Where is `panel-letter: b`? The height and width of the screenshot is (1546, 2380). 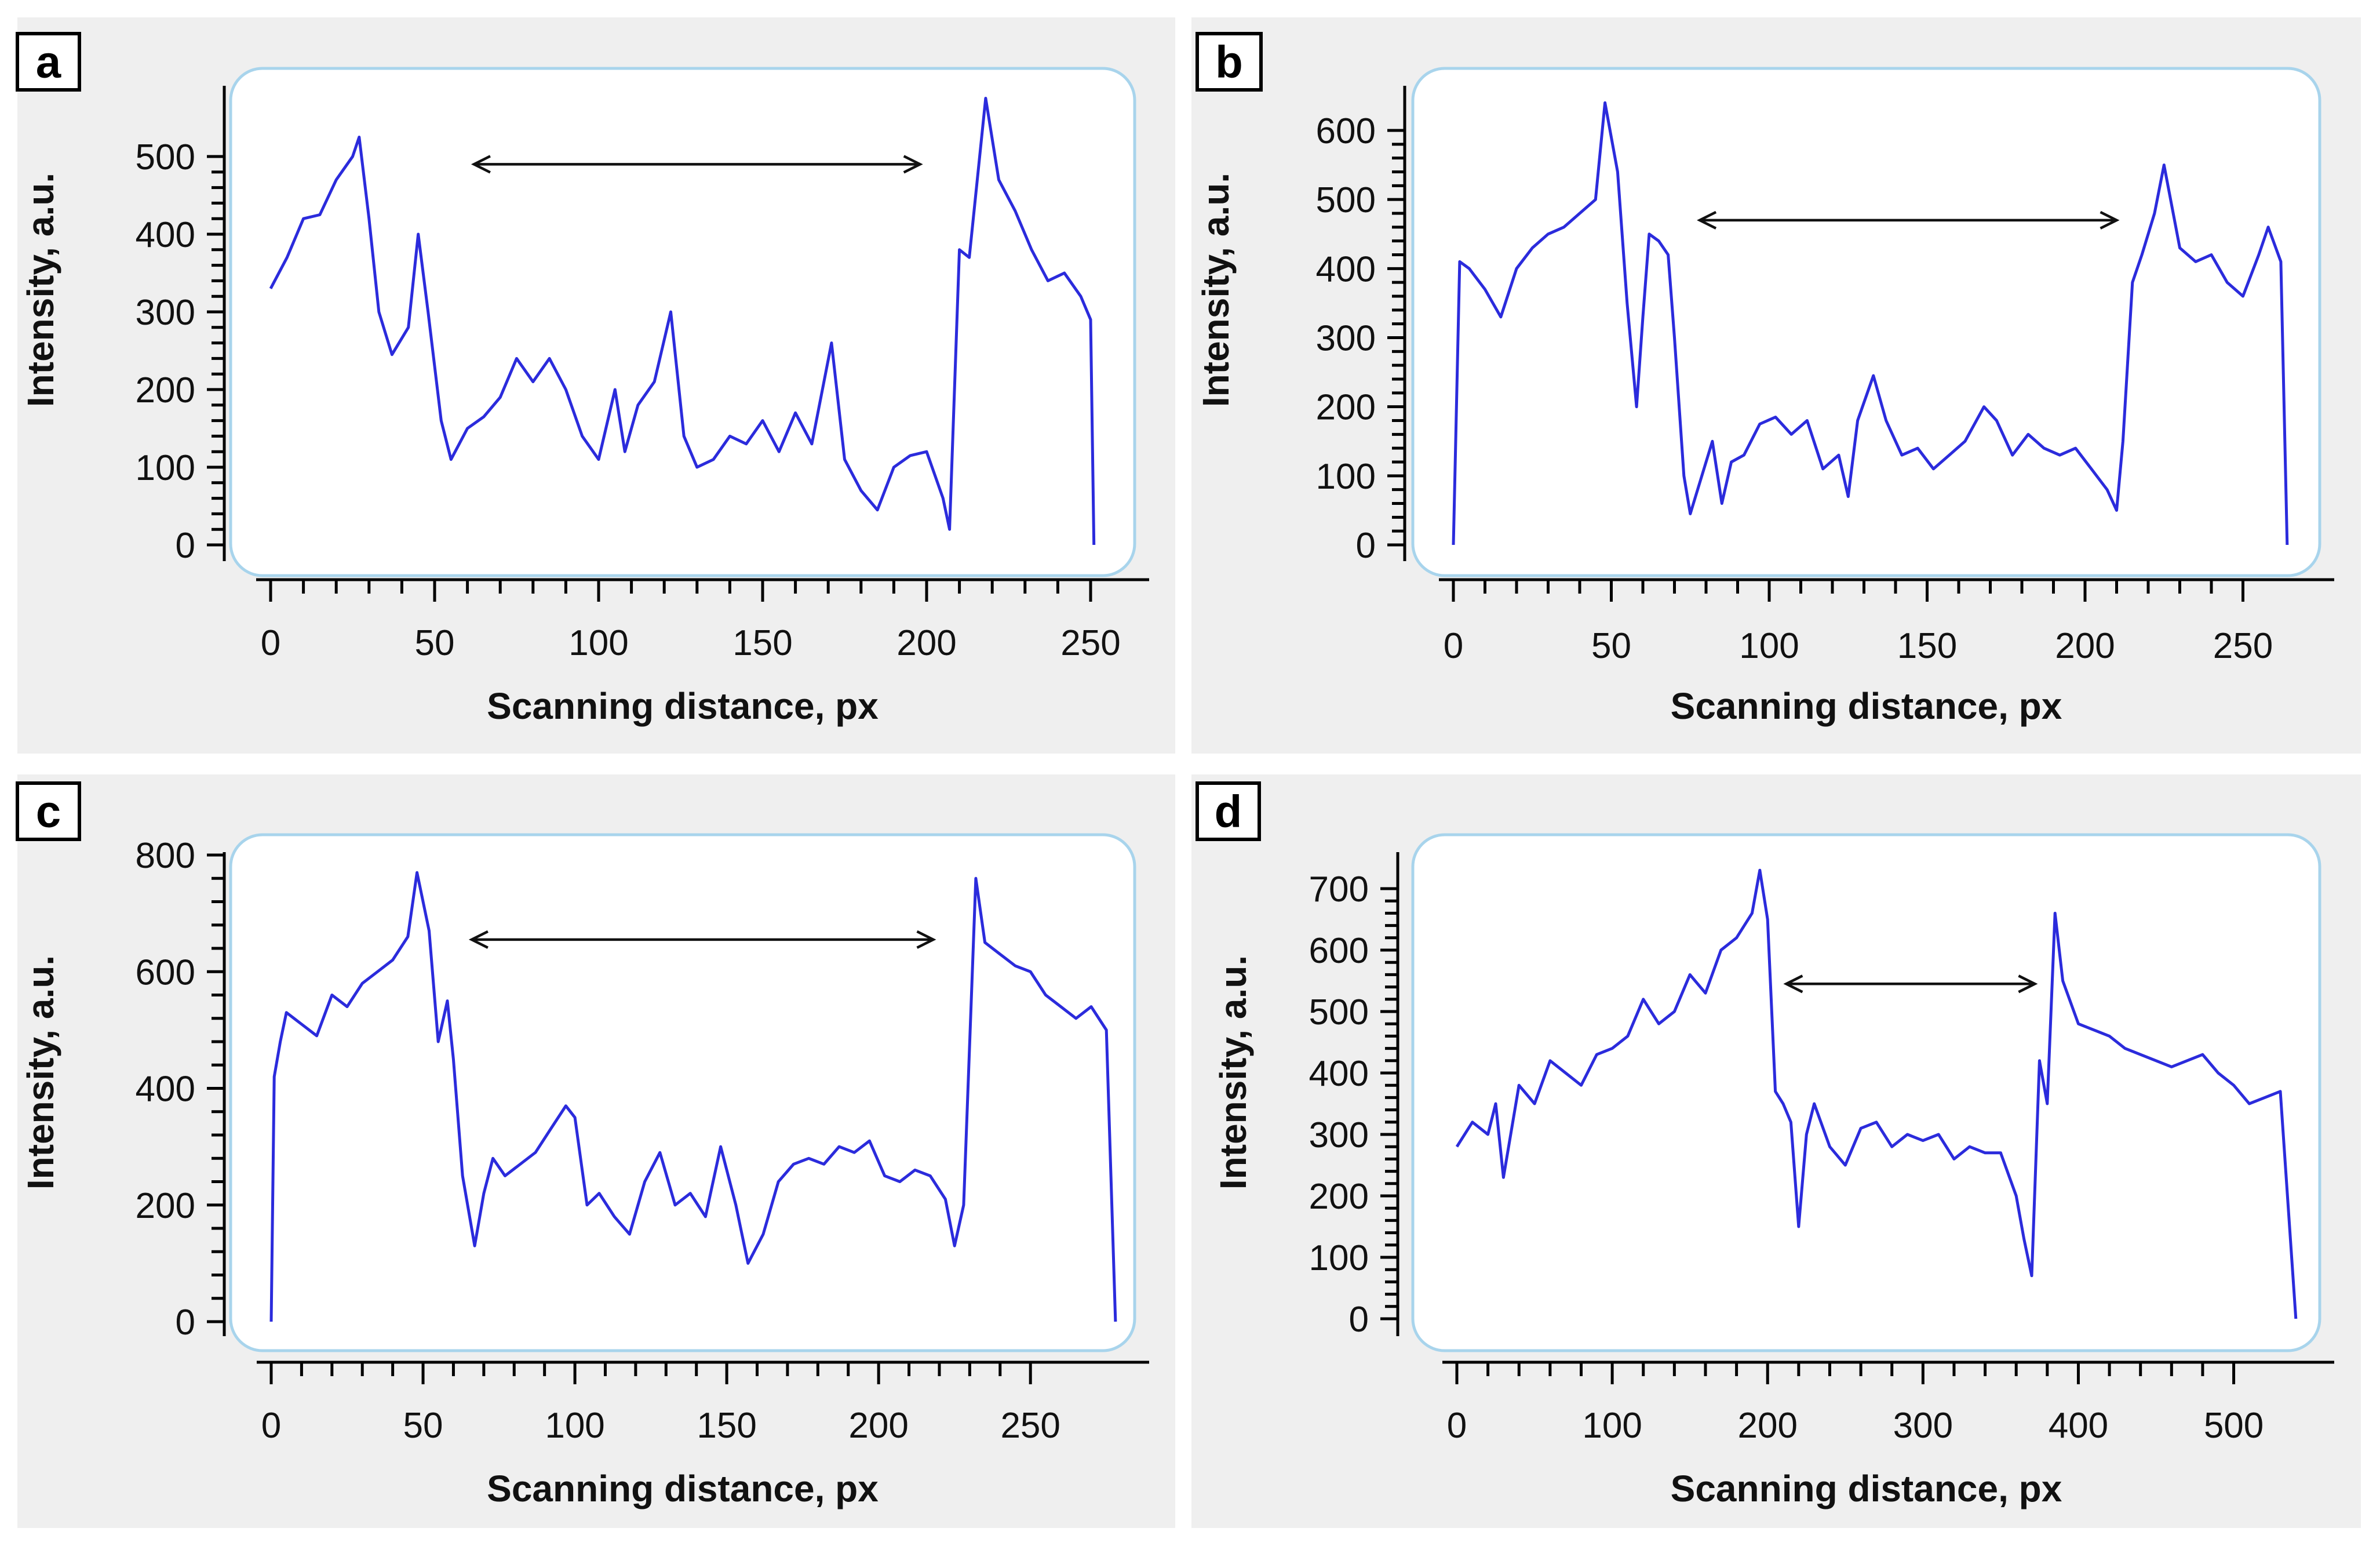
panel-letter: b is located at coordinates (1229, 62).